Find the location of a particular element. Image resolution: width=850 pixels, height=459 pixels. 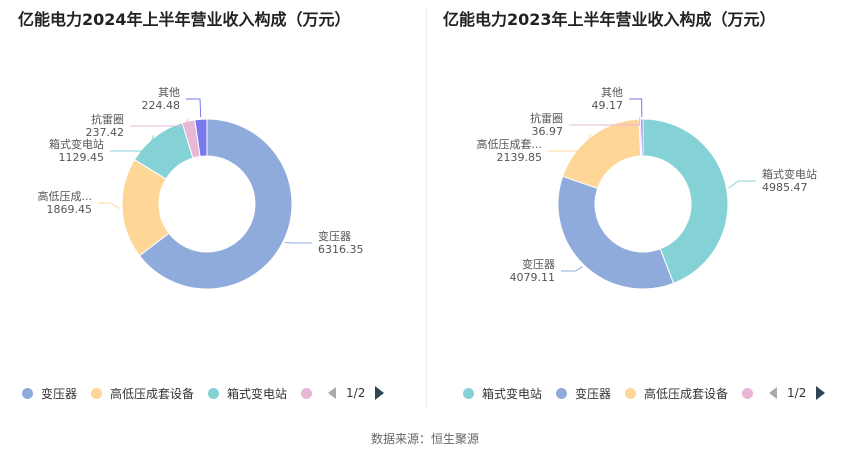

legend-2024: 变压器 高低压成套设备 箱式变电站 1/2 is located at coordinates (203, 393).